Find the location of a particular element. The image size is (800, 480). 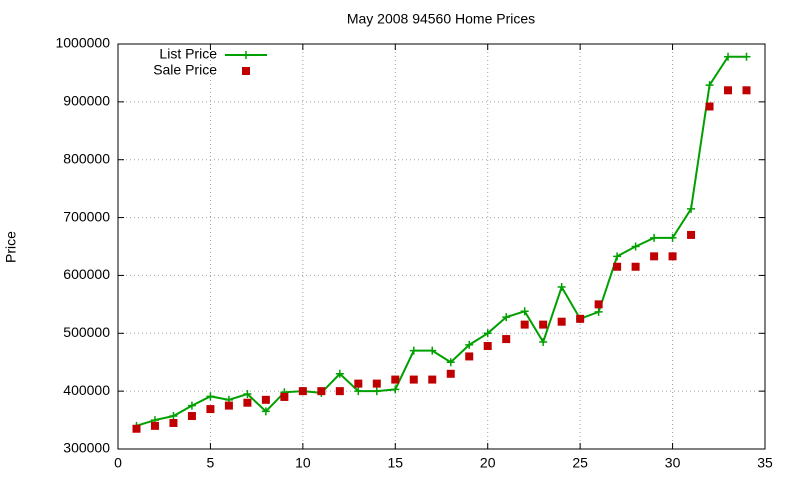

y-tick-label: 500000 is located at coordinates (86, 332).